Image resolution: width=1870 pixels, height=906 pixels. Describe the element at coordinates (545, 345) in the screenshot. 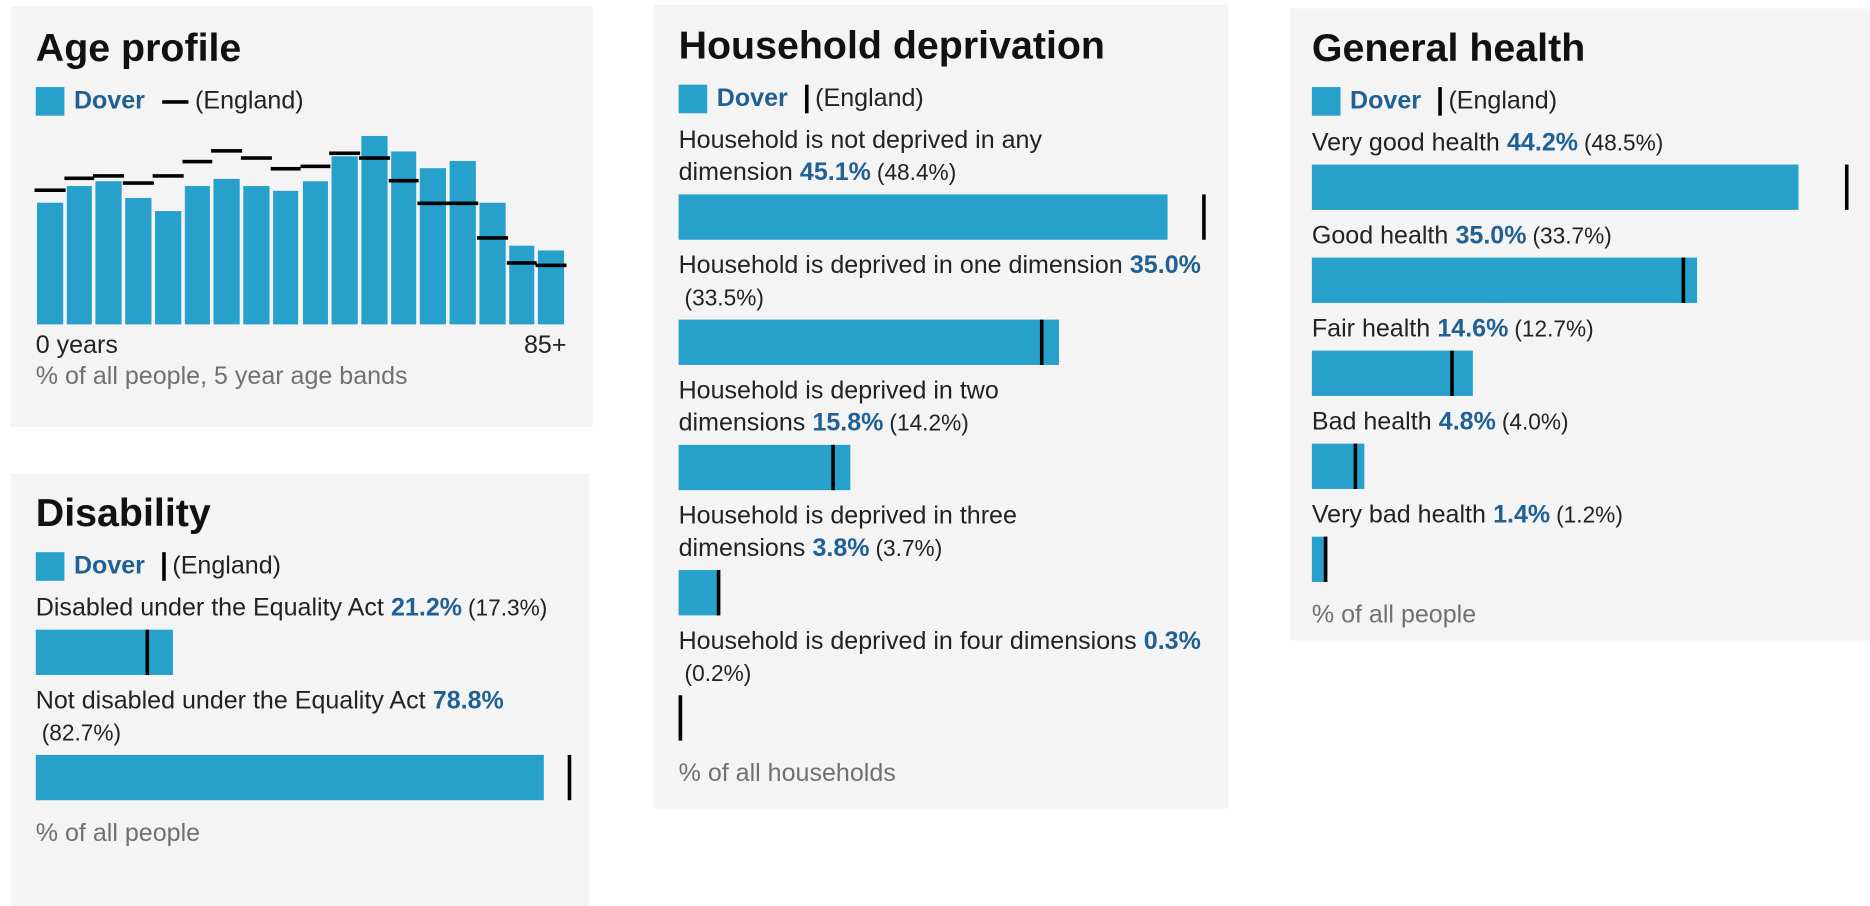

I see `x-tick-label: 85+` at that location.